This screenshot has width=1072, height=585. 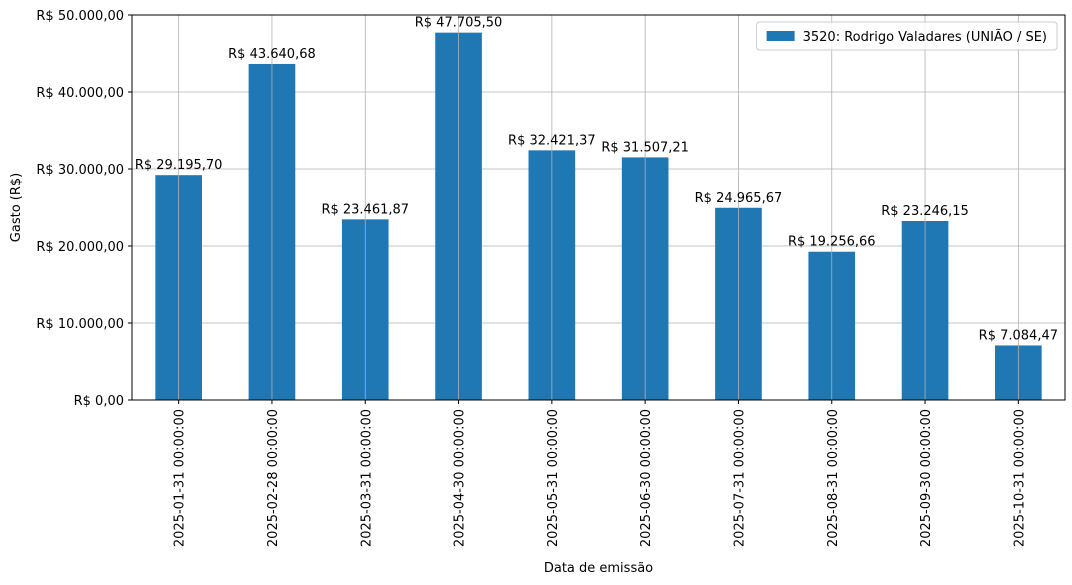 I want to click on data-label: R$ 23.246,15, so click(x=925, y=211).